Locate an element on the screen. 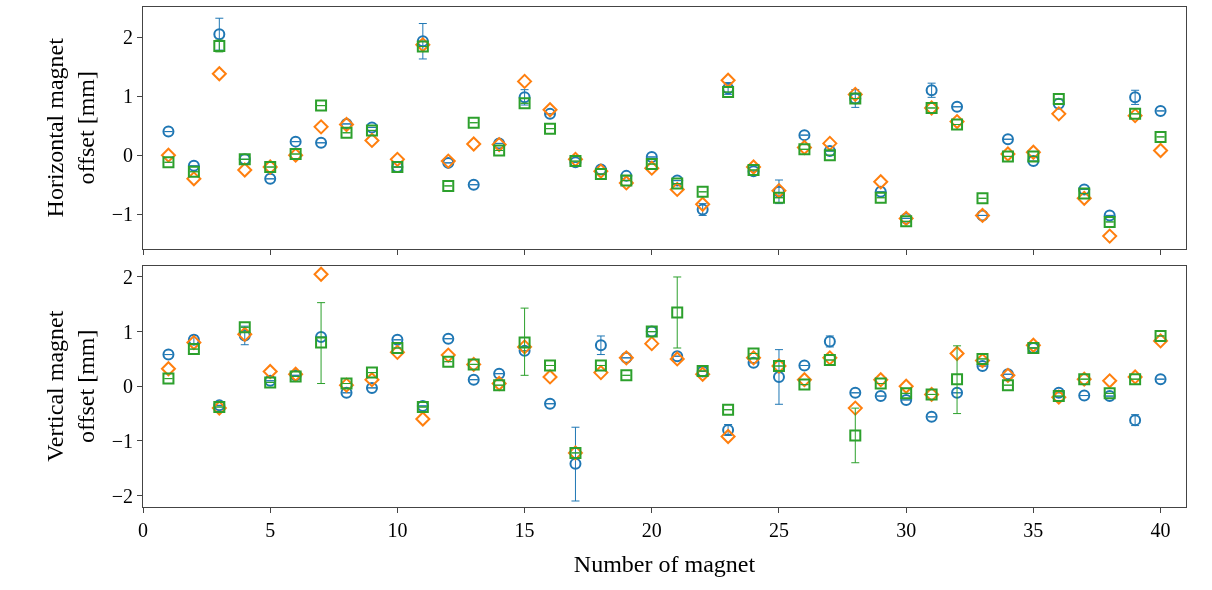 This screenshot has width=1212, height=590. x-tick-label: 15 is located at coordinates (524, 530).